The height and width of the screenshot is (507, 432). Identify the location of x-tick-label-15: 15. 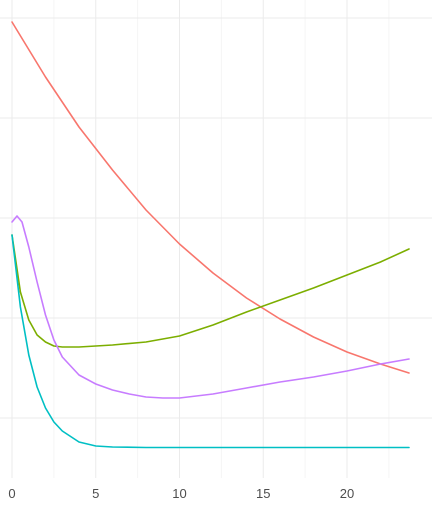
(263, 493).